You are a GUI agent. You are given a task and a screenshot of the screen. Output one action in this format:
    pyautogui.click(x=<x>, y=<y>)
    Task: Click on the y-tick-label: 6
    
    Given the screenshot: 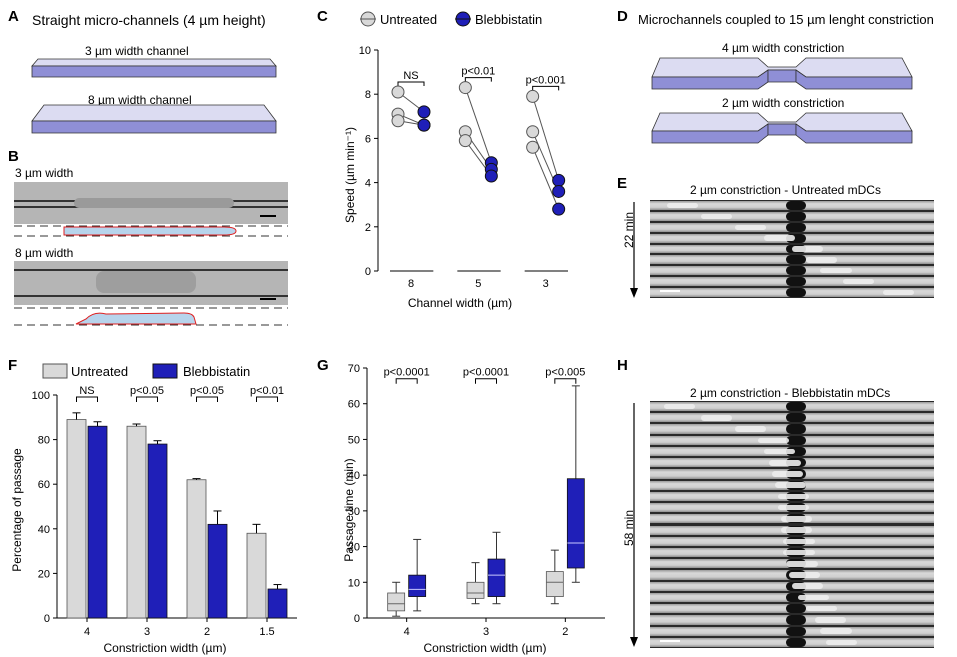 What is the action you would take?
    pyautogui.click(x=368, y=139)
    